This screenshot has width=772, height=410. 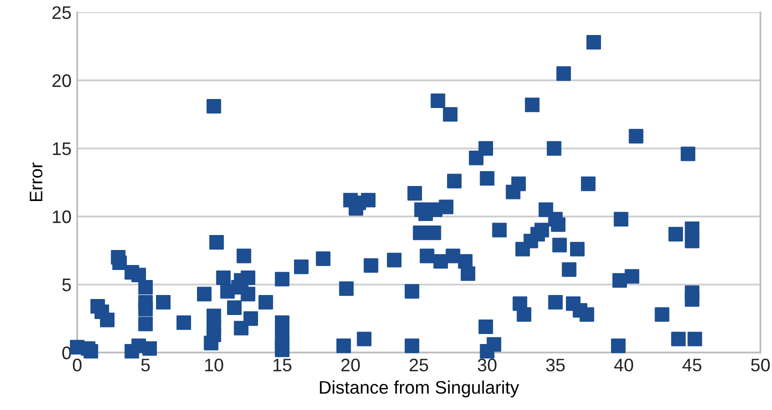 What do you see at coordinates (36, 182) in the screenshot?
I see `y-axis-title: Error` at bounding box center [36, 182].